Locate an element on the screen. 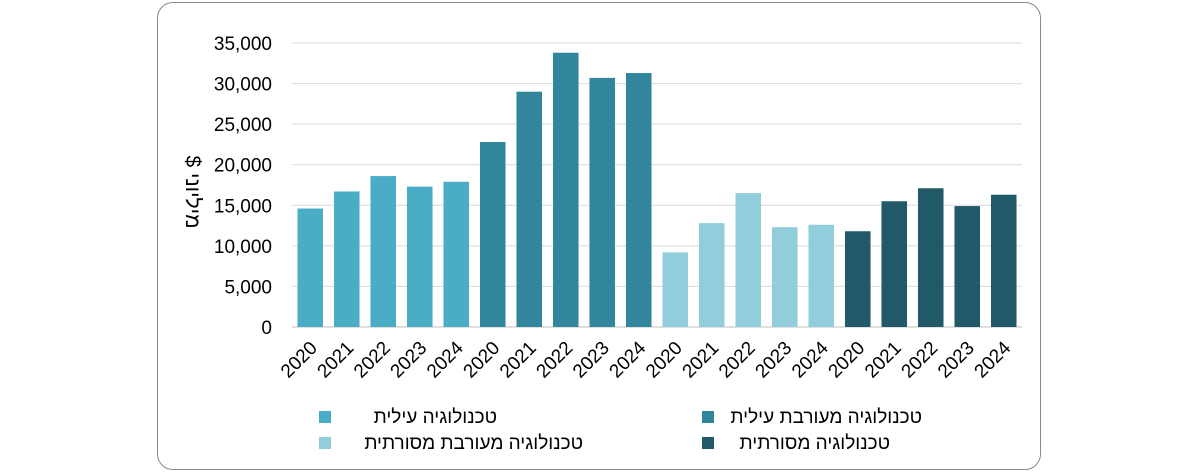 The image size is (1200, 474). y-tick-label: 10,000 is located at coordinates (243, 247).